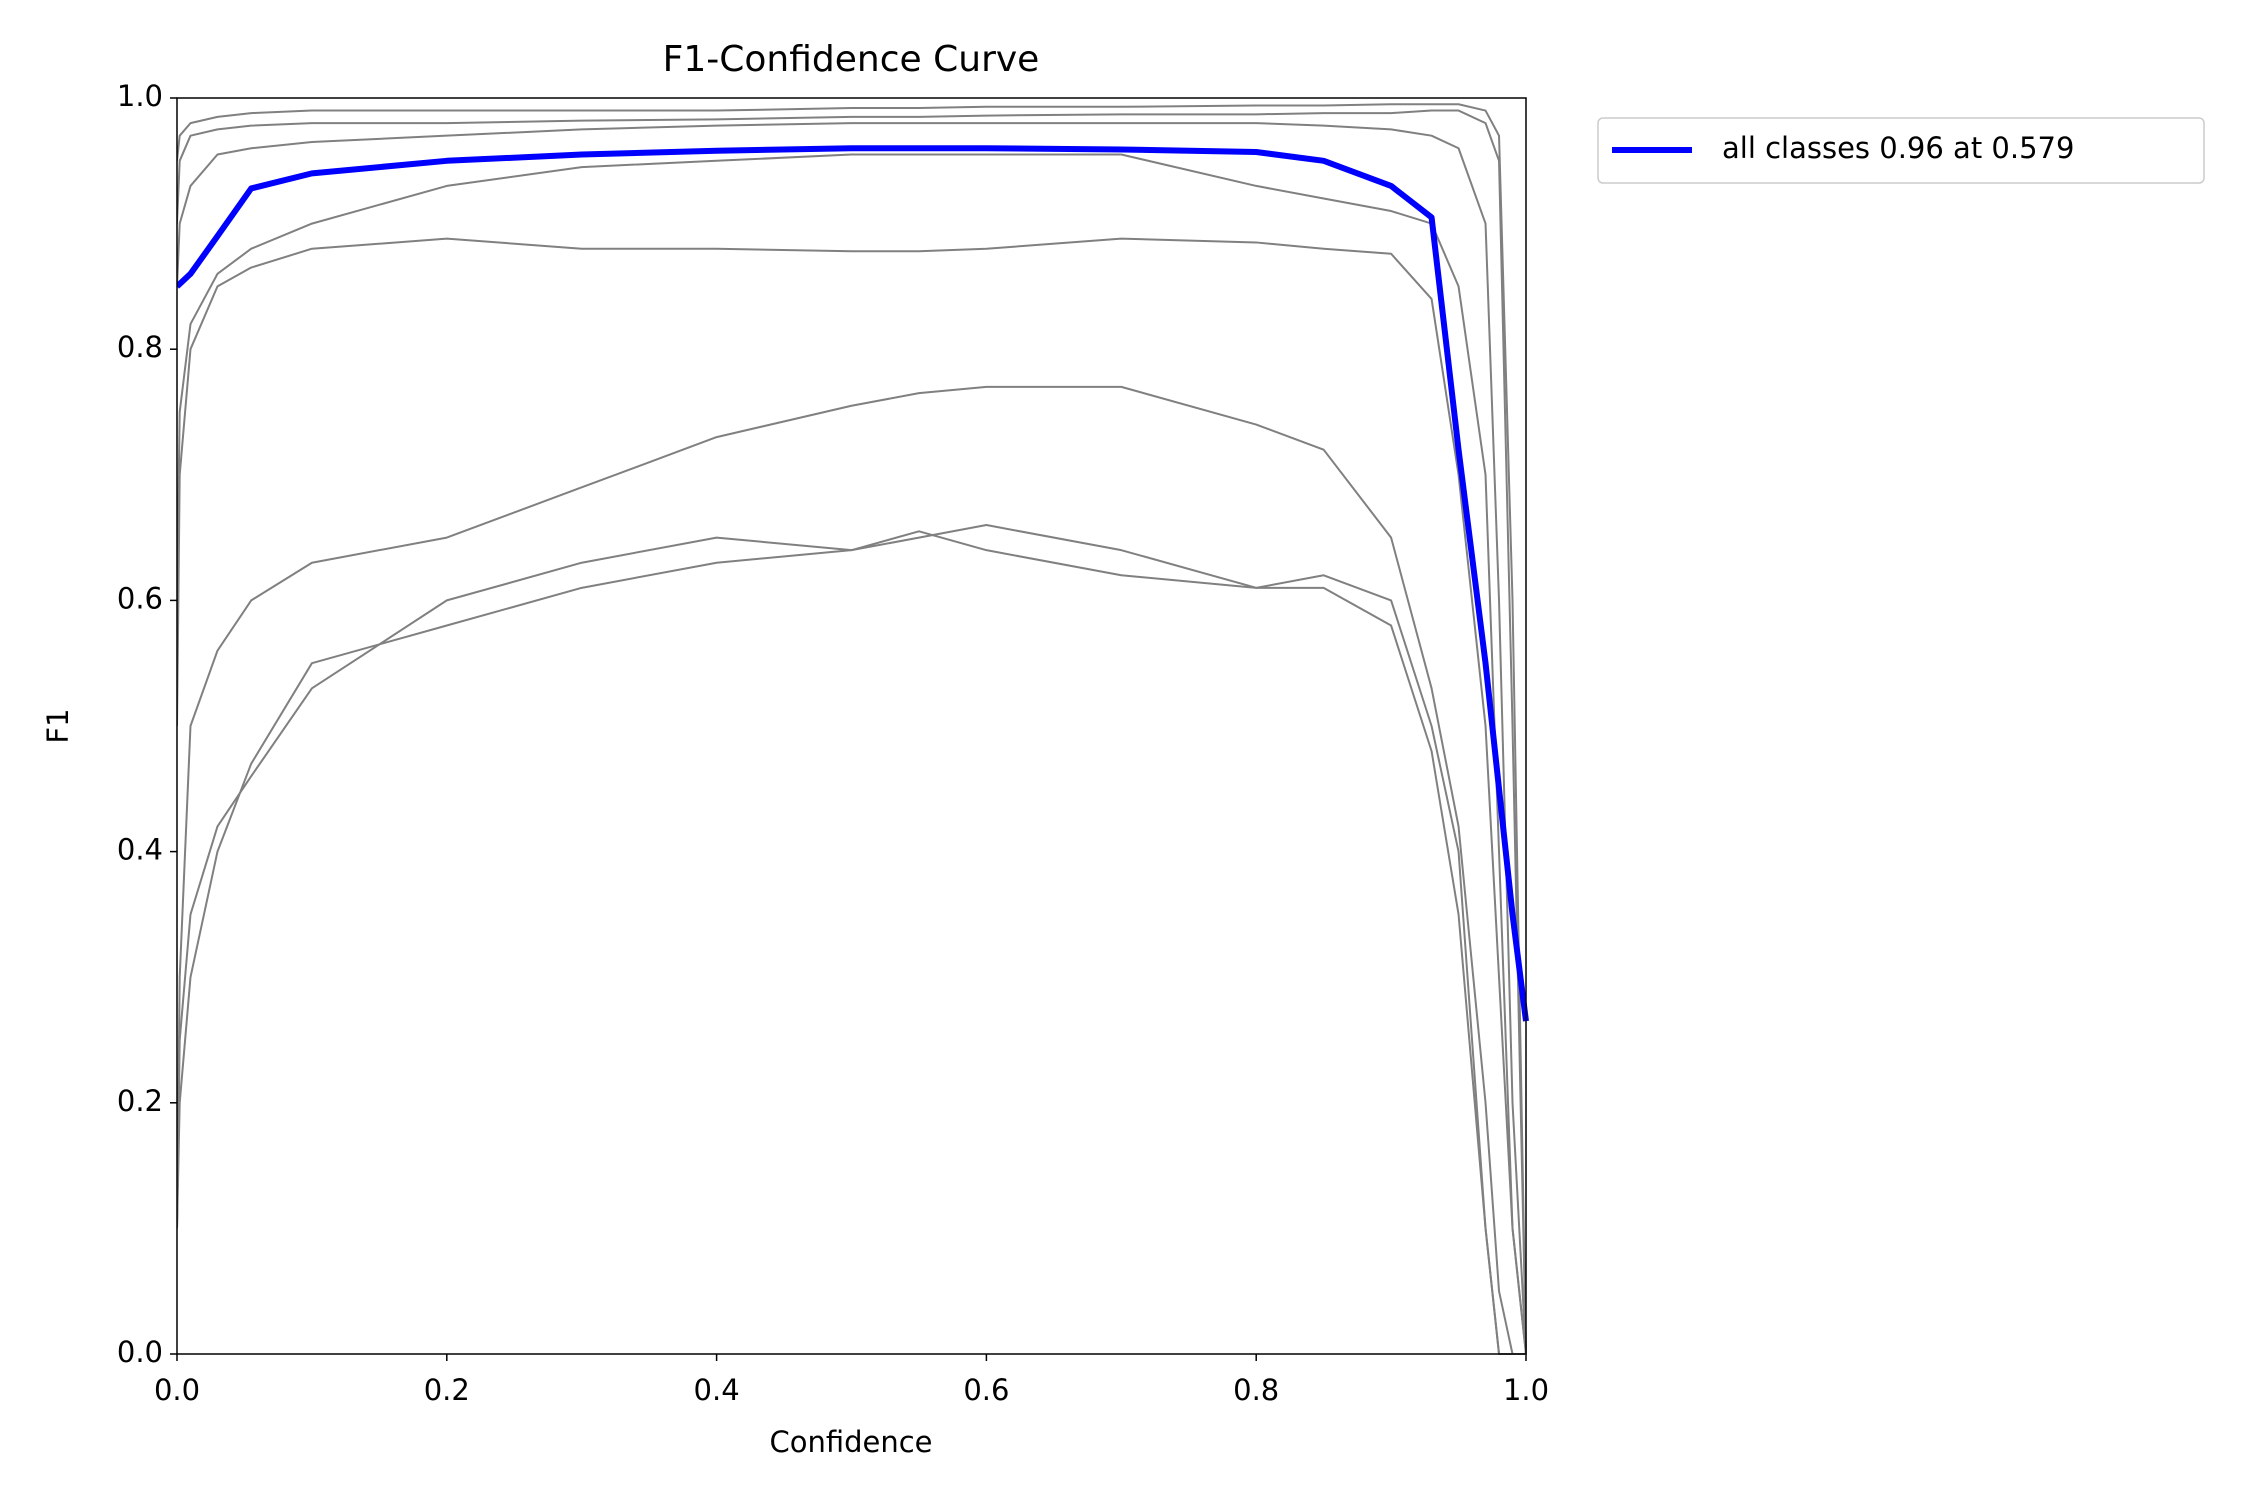 This screenshot has height=1500, width=2250. I want to click on y-tick-label: 1.0, so click(140, 96).